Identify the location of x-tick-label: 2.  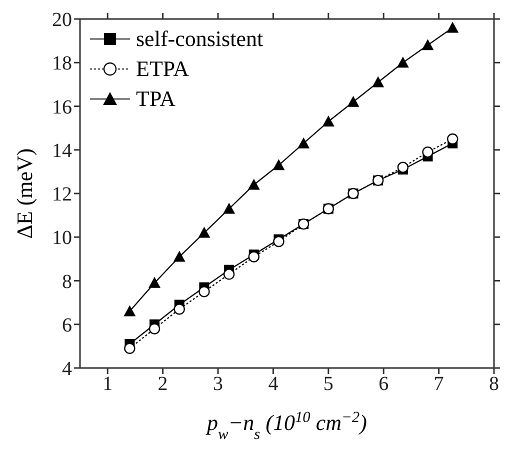
(163, 384).